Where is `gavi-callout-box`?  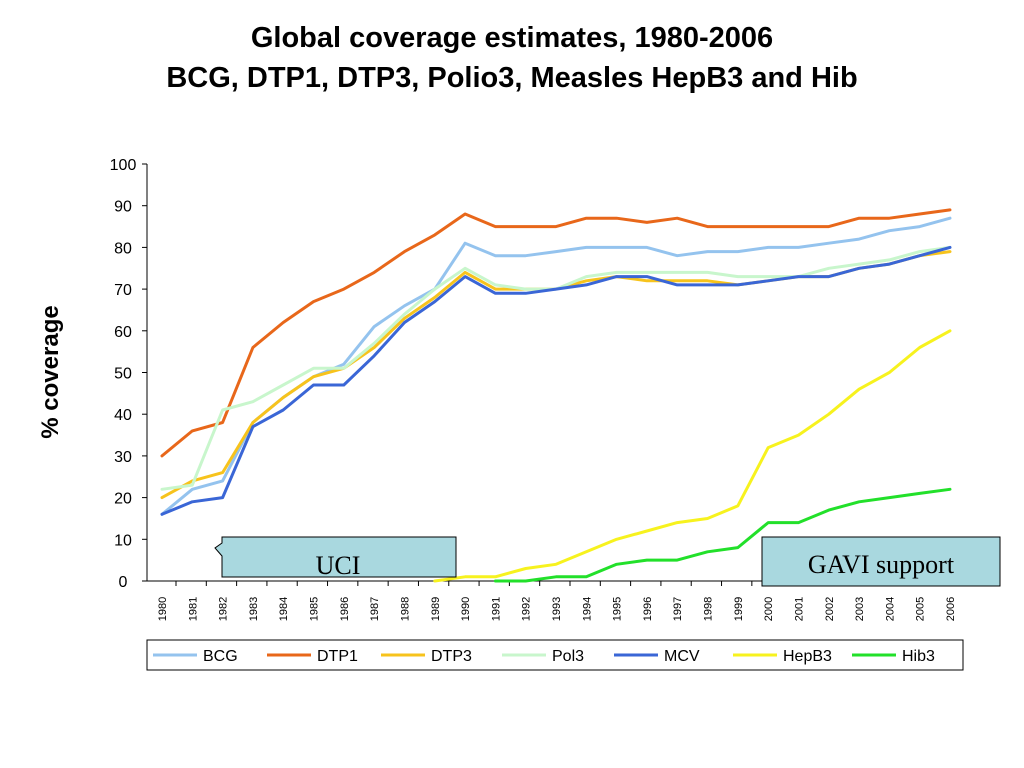 gavi-callout-box is located at coordinates (881, 561).